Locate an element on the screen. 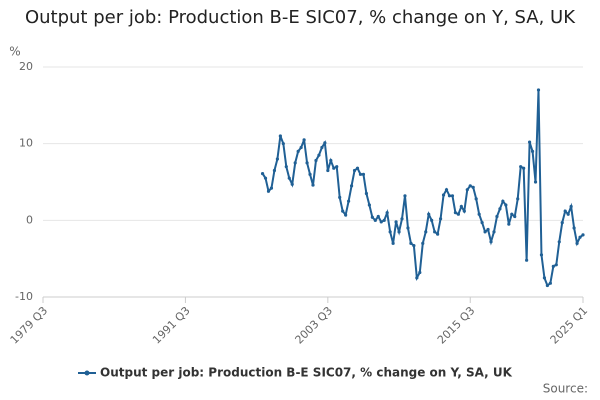 The image size is (600, 400). legend-marker is located at coordinates (87, 373).